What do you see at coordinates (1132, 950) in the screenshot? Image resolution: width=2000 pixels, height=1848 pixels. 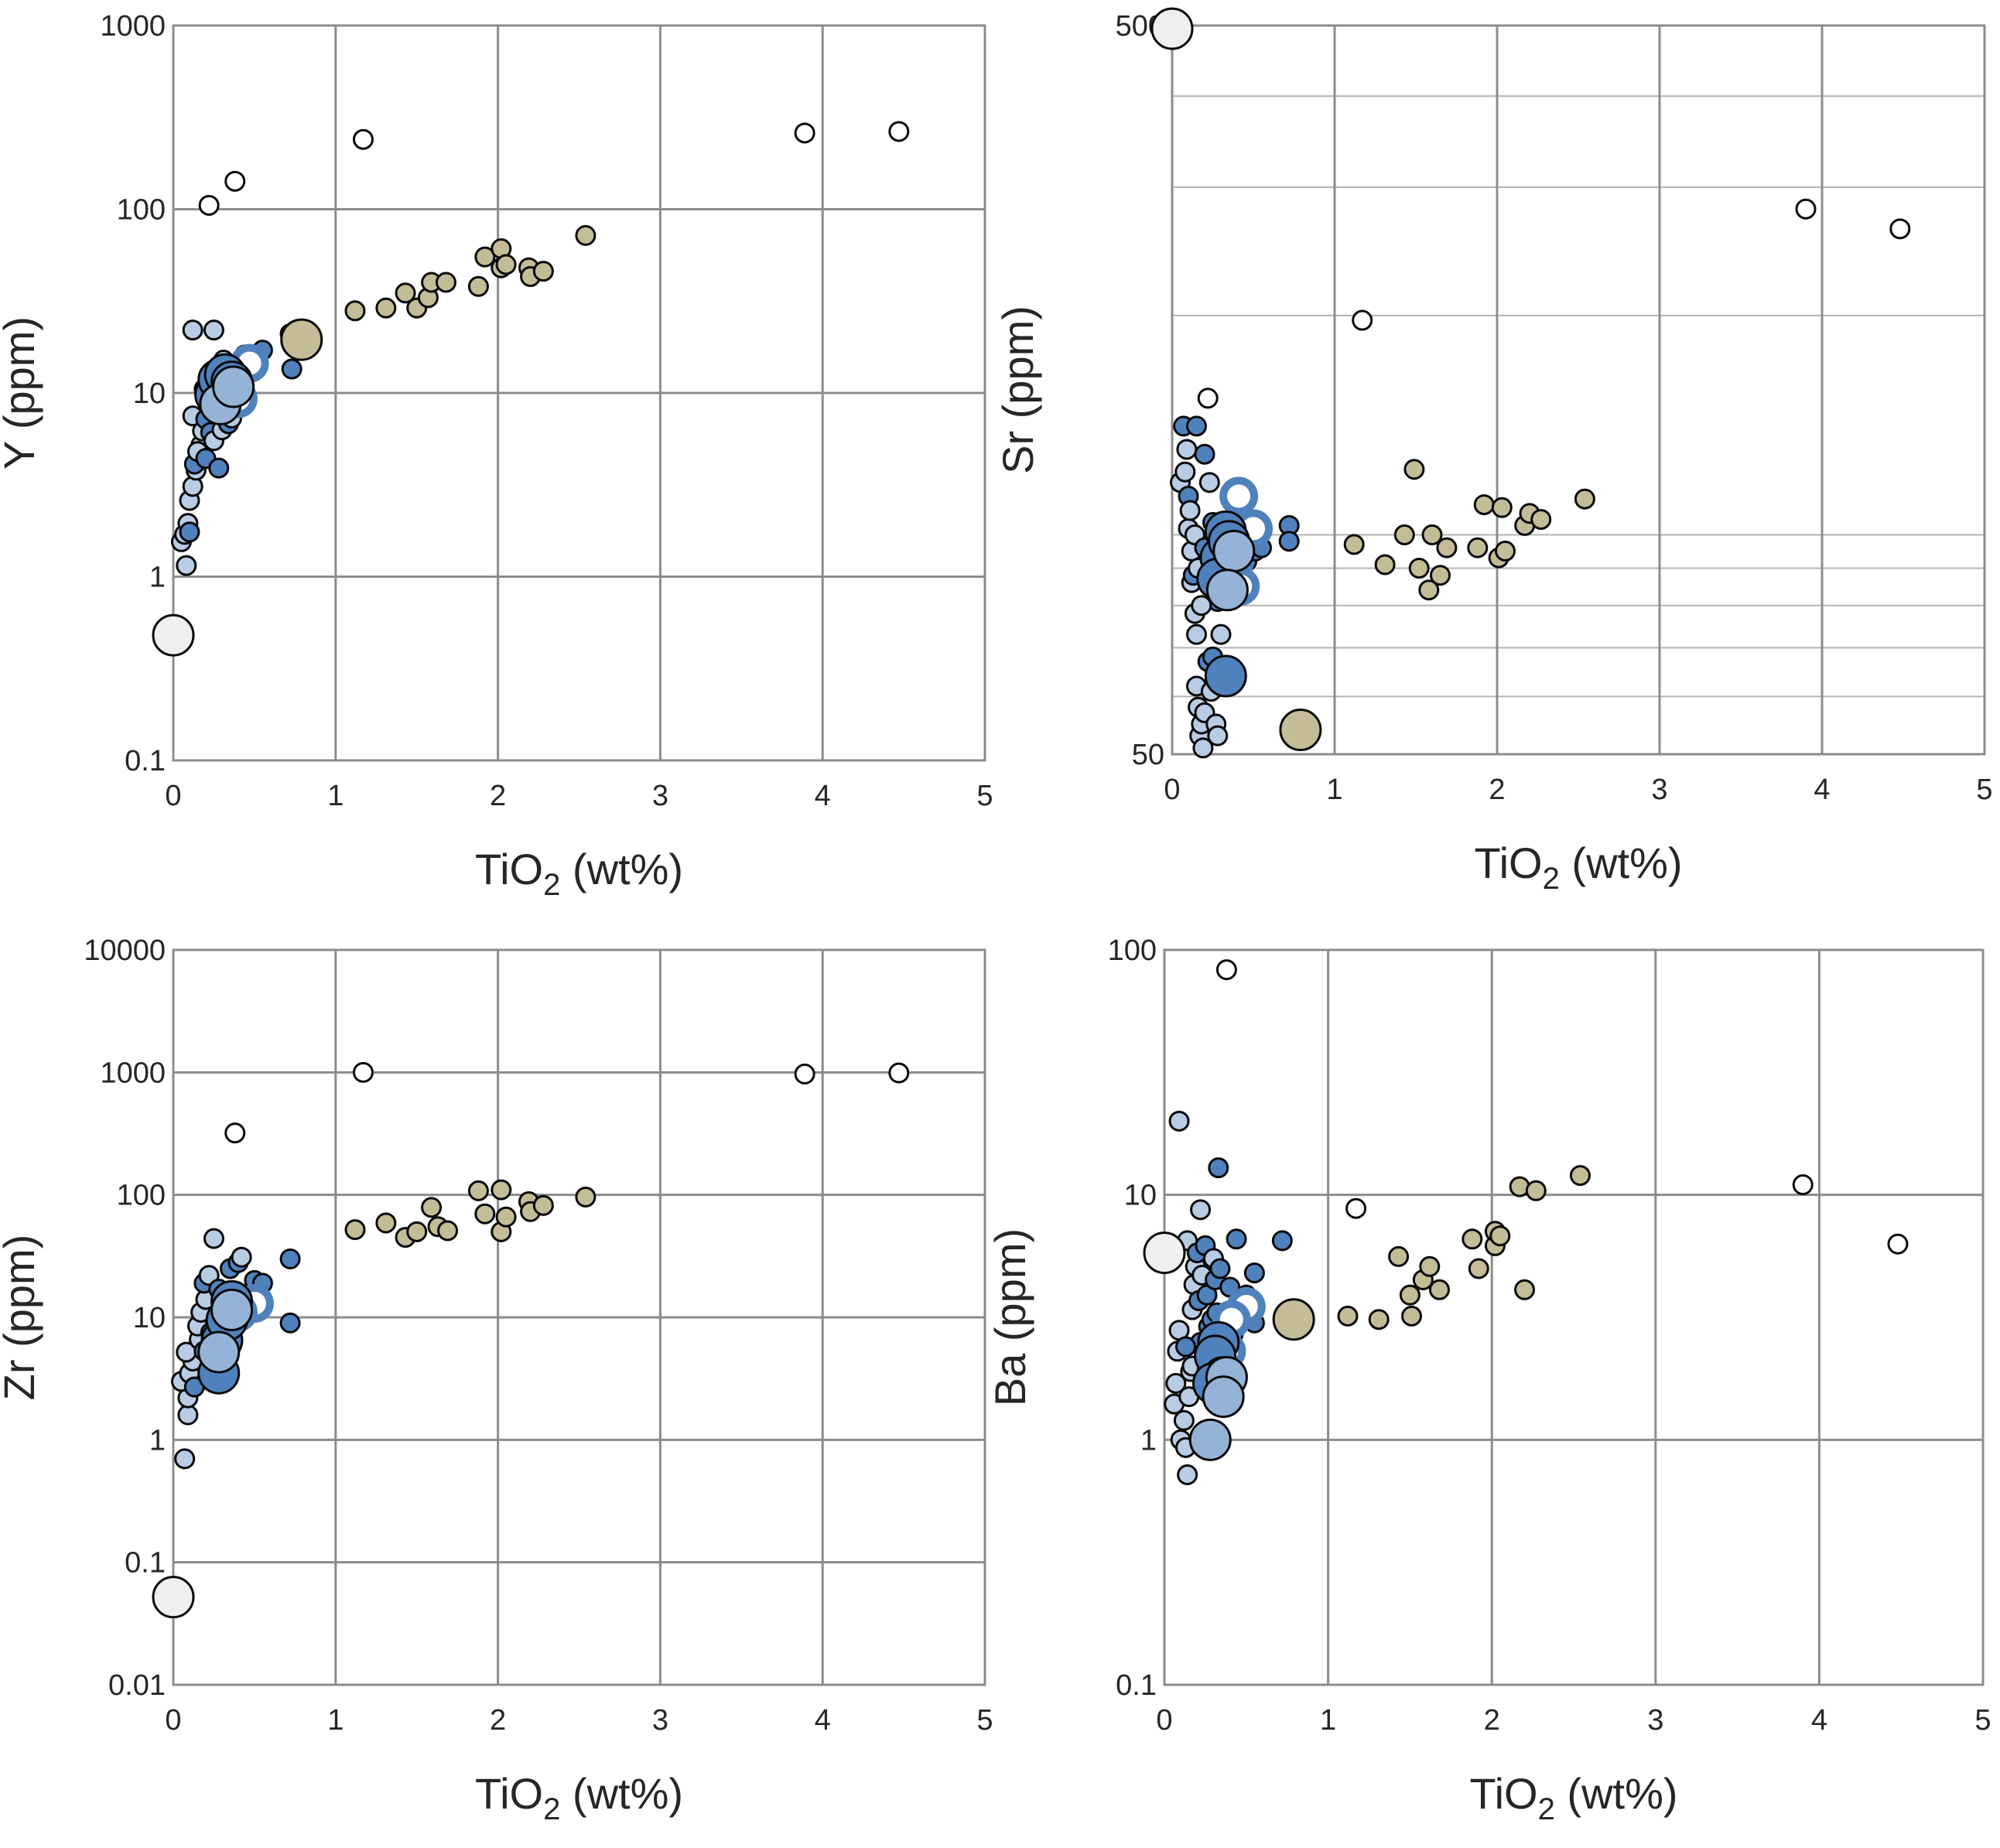 I see `y-tick-label: 100` at bounding box center [1132, 950].